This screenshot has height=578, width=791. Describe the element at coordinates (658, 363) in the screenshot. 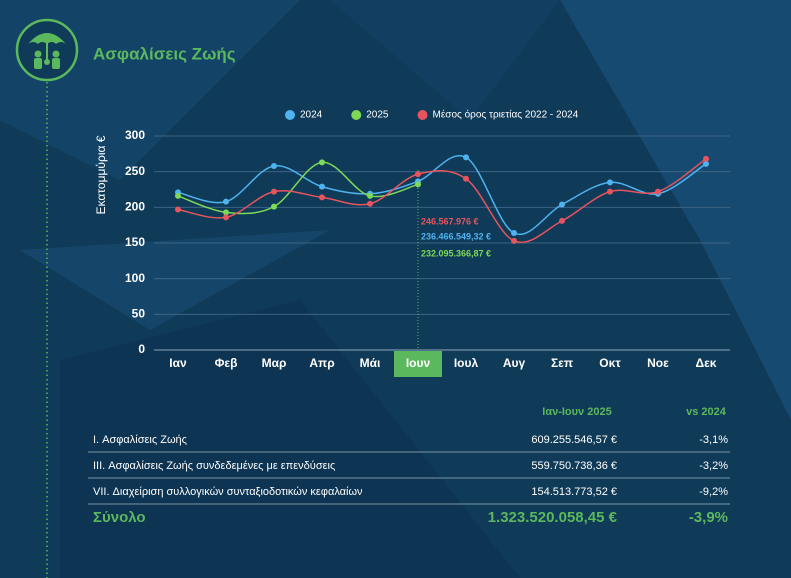

I see `x-tick-label: Νοε` at that location.